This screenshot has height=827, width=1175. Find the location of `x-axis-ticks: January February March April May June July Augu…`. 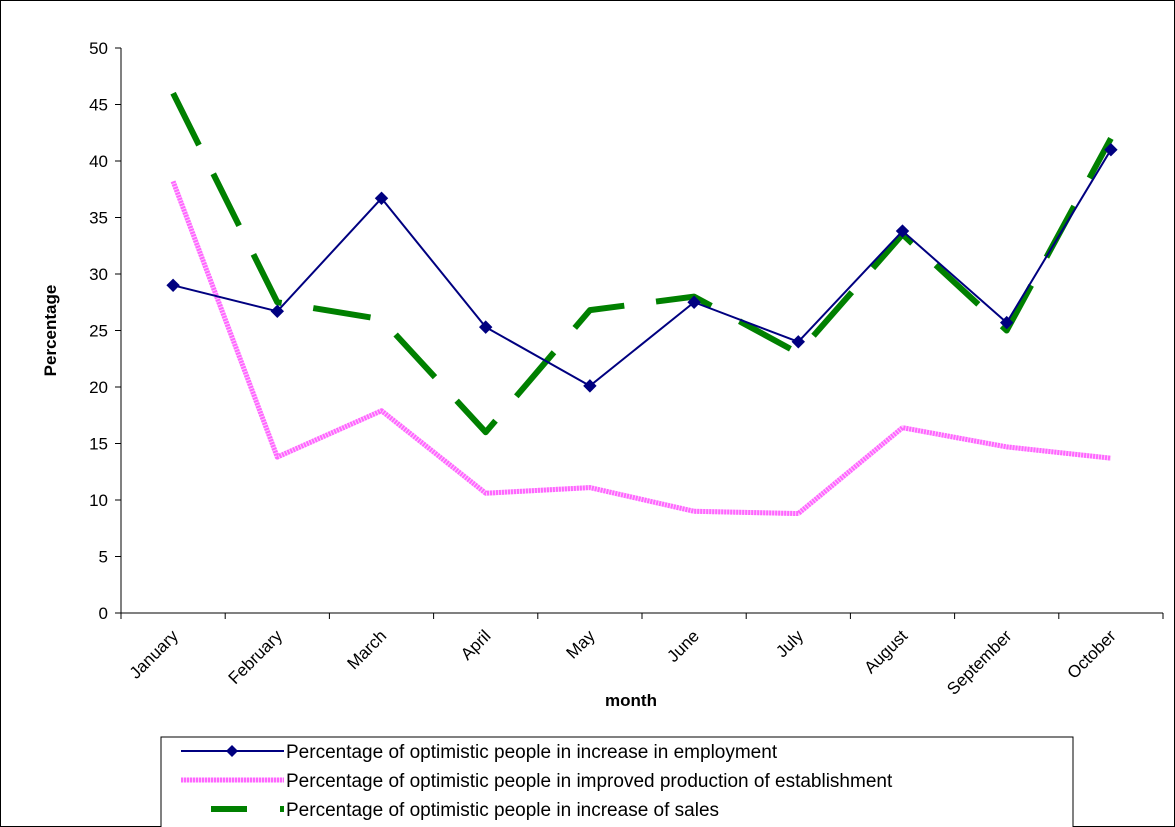

x-axis-ticks: January February March April May June July Augu… is located at coordinates (642, 656).